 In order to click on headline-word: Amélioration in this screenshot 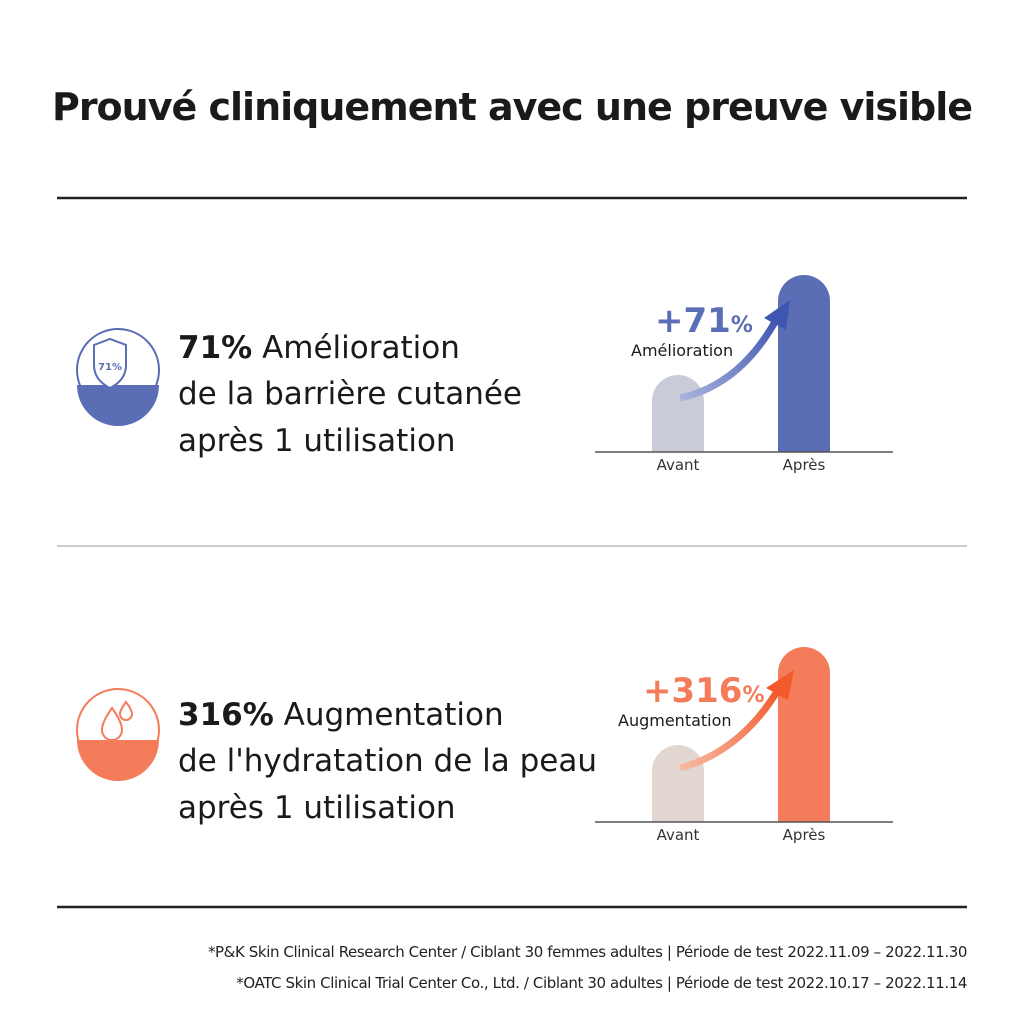, I will do `click(361, 348)`.